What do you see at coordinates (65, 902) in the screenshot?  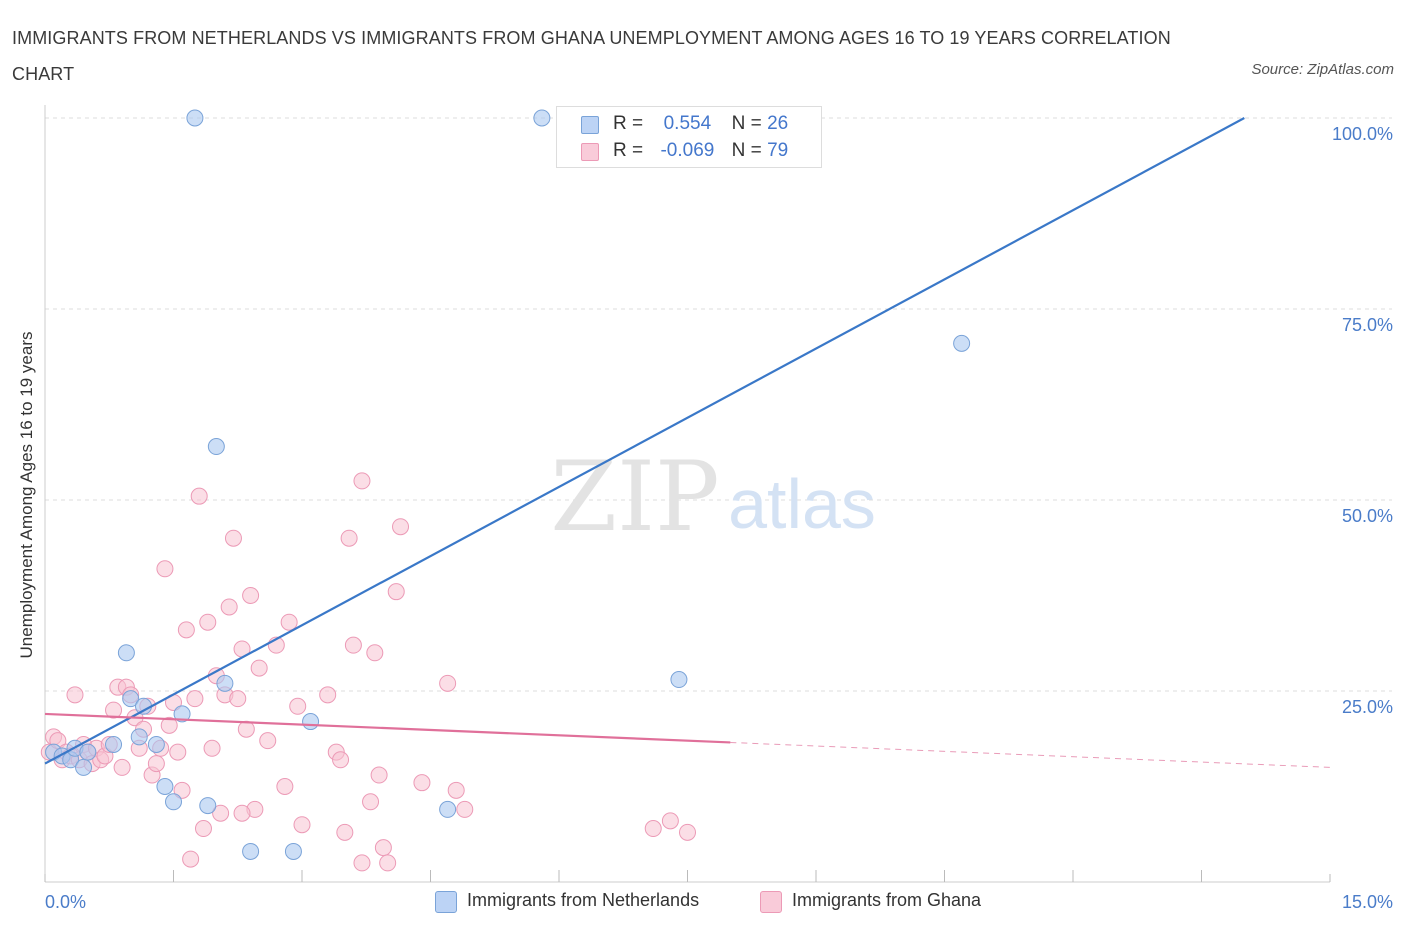 I see `x-tick-label: 0.0%` at bounding box center [65, 902].